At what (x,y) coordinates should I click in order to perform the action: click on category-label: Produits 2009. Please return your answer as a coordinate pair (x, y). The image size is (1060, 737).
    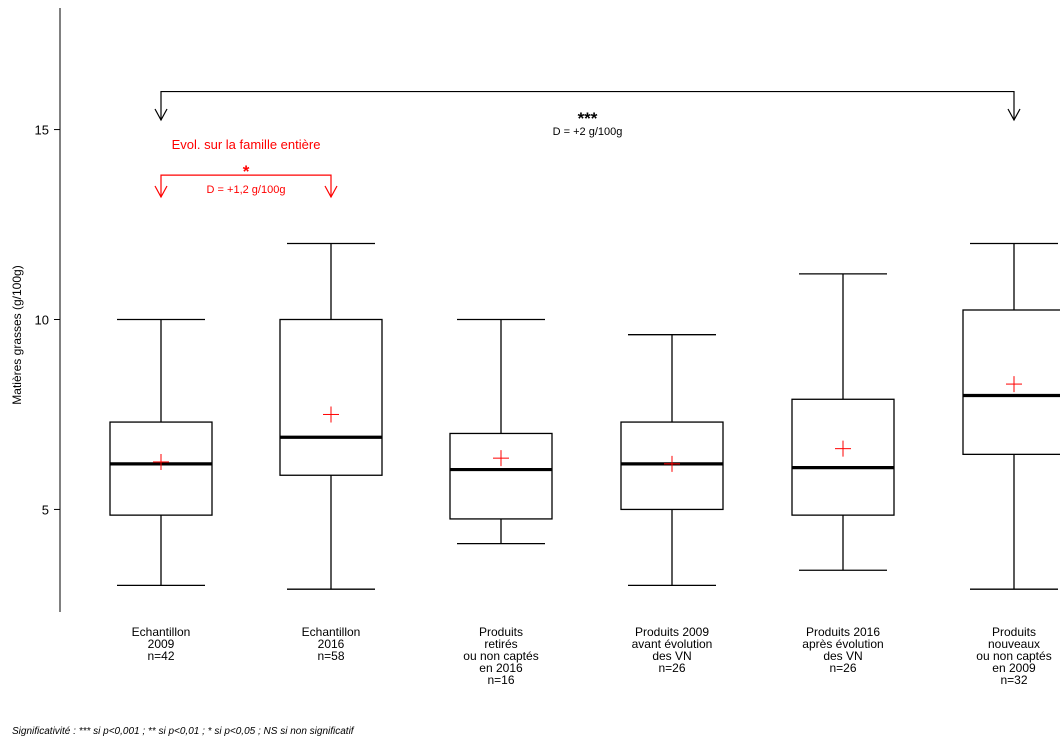
    Looking at the image, I should click on (672, 632).